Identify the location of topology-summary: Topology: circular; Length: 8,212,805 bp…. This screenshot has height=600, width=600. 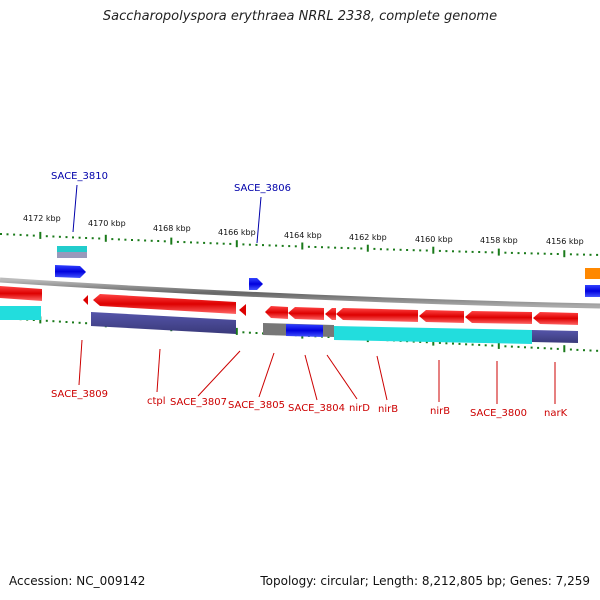
(425, 581).